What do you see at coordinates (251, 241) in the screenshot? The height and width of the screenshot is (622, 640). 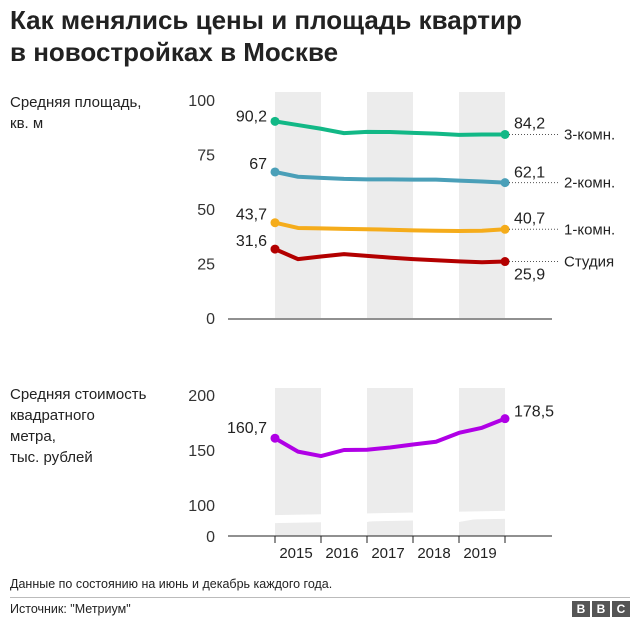 I see `data-label-start: 31,6` at bounding box center [251, 241].